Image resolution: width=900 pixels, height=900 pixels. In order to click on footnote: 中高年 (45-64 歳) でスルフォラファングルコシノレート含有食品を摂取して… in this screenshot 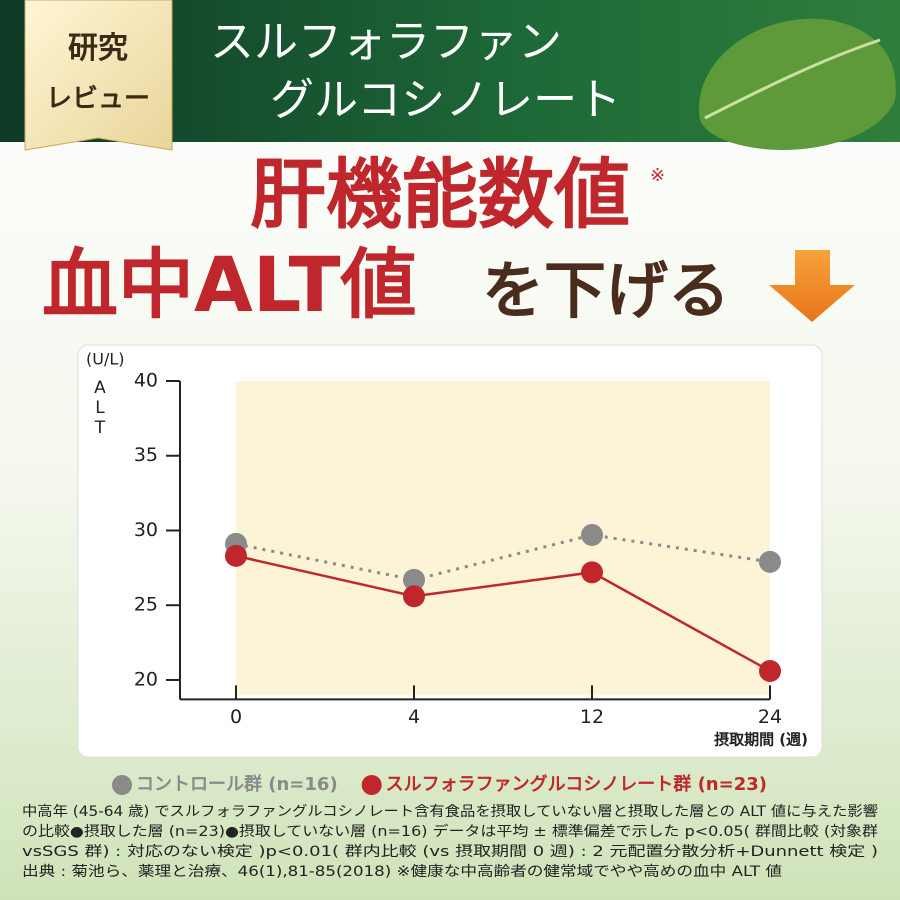, I will do `click(450, 841)`.